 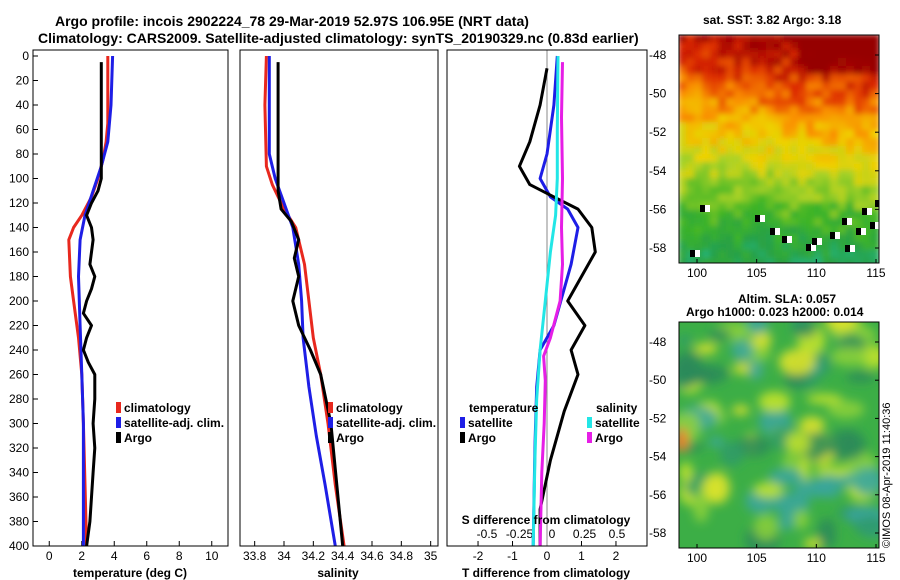 I want to click on sla-map-title-2: Argo h1000: 0.023 h2000: 0.014, so click(x=775, y=312).